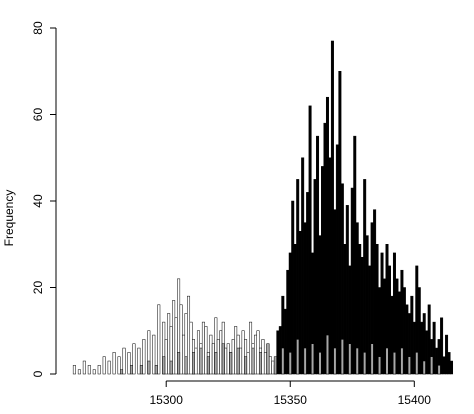  Describe the element at coordinates (9, 218) in the screenshot. I see `y-axis-title: Frequency` at that location.